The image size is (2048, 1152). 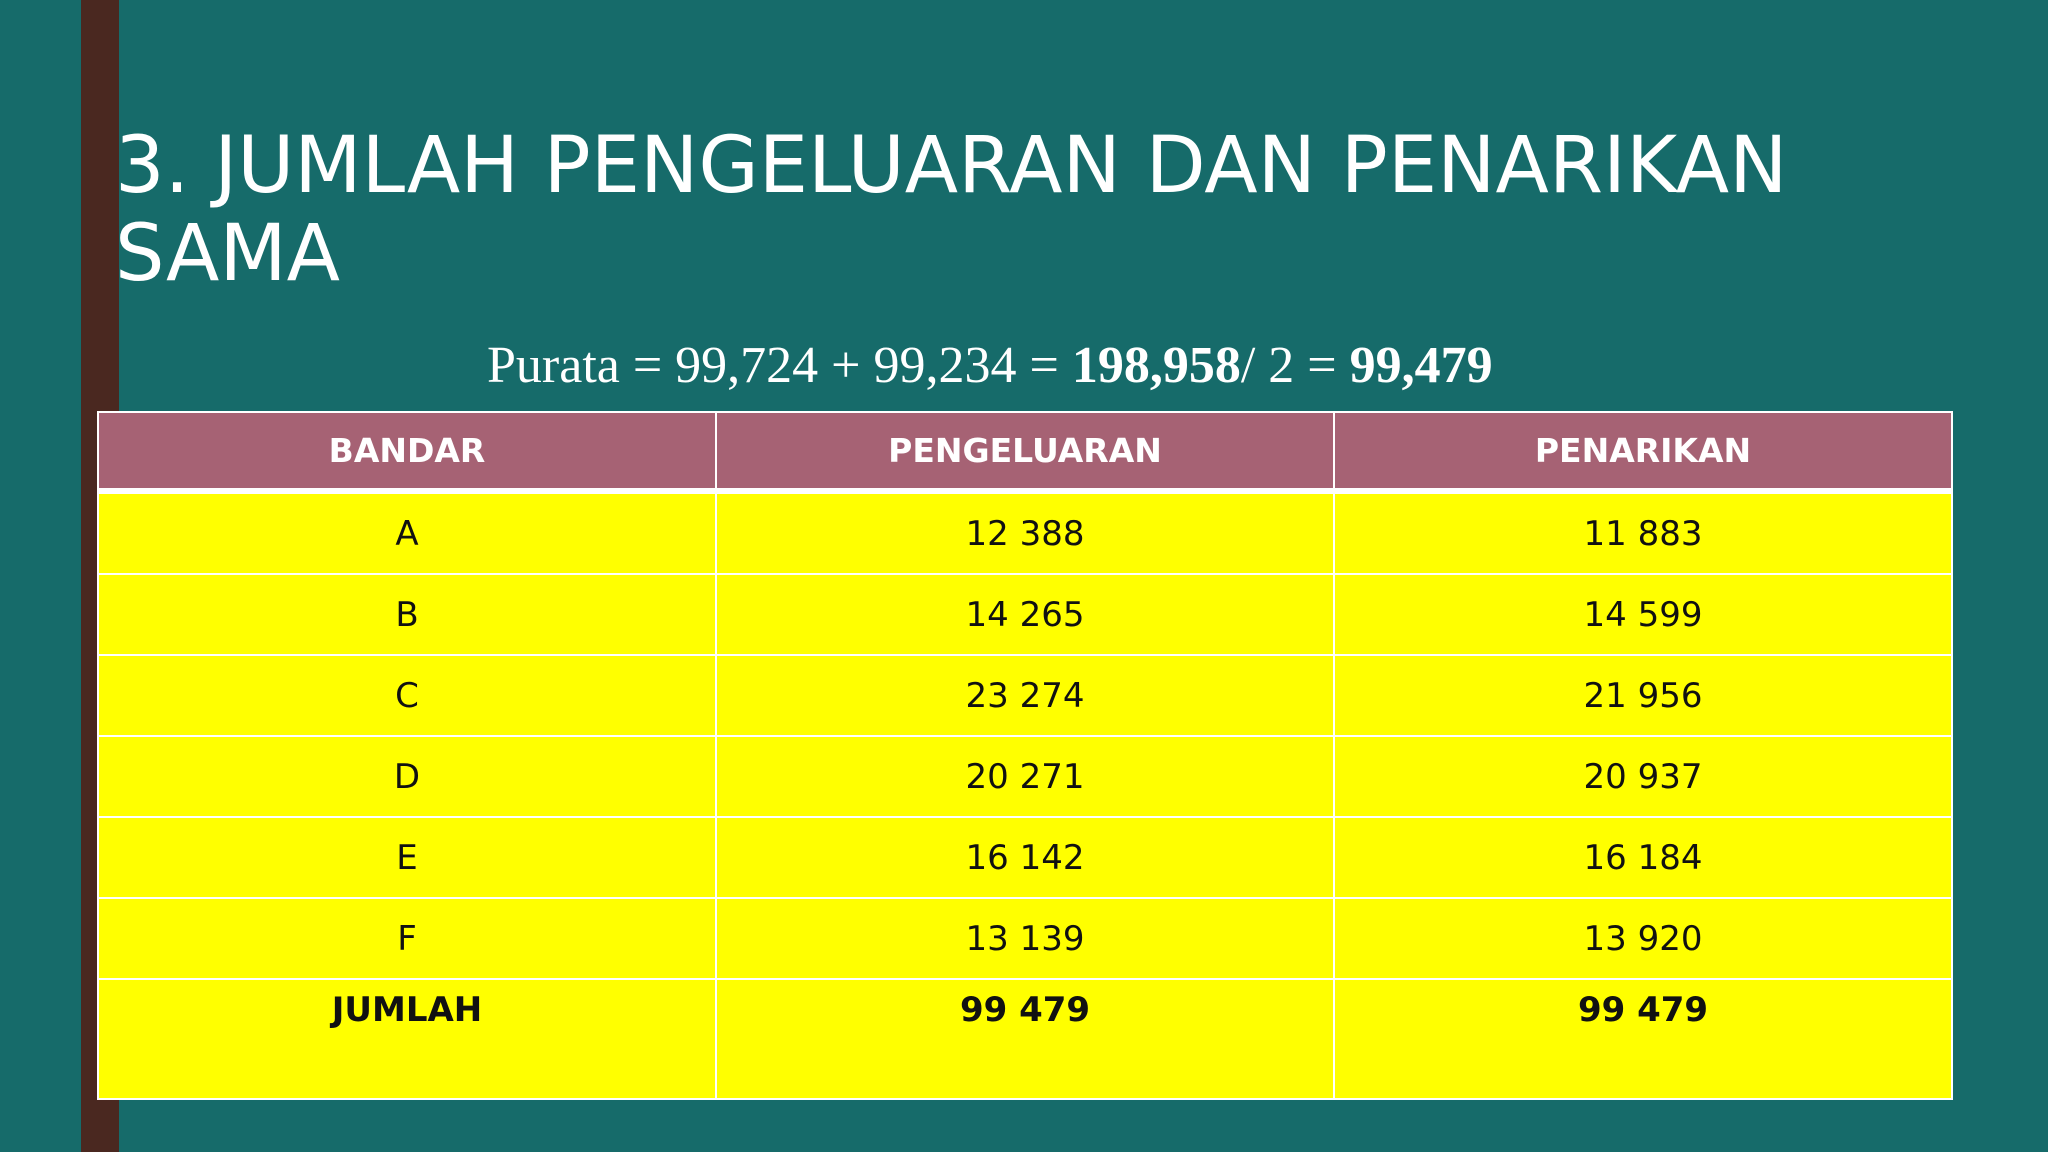 I want to click on cell-penarikan: 13 920, so click(x=1643, y=938).